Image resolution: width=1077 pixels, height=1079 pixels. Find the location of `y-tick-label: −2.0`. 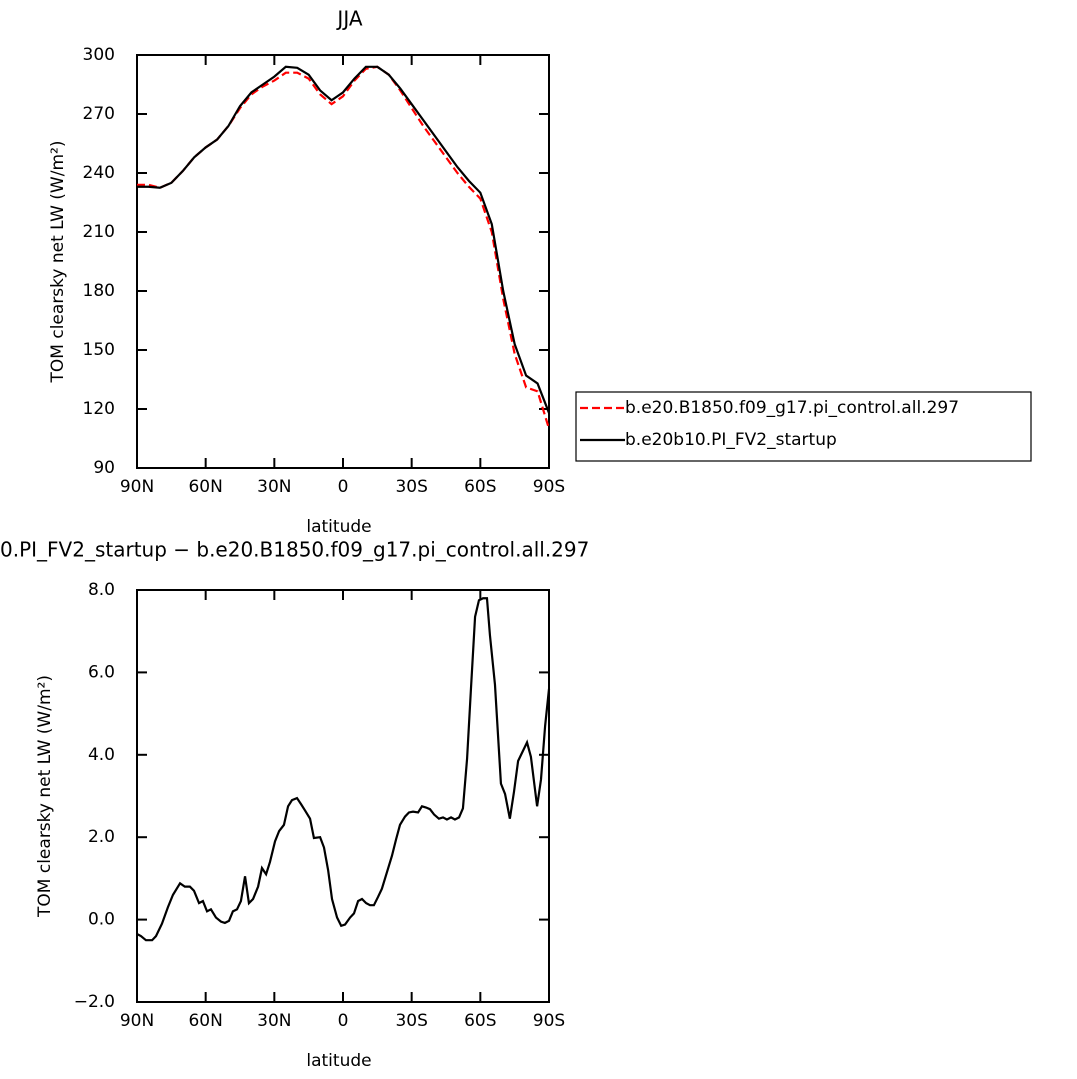

y-tick-label: −2.0 is located at coordinates (94, 1002).